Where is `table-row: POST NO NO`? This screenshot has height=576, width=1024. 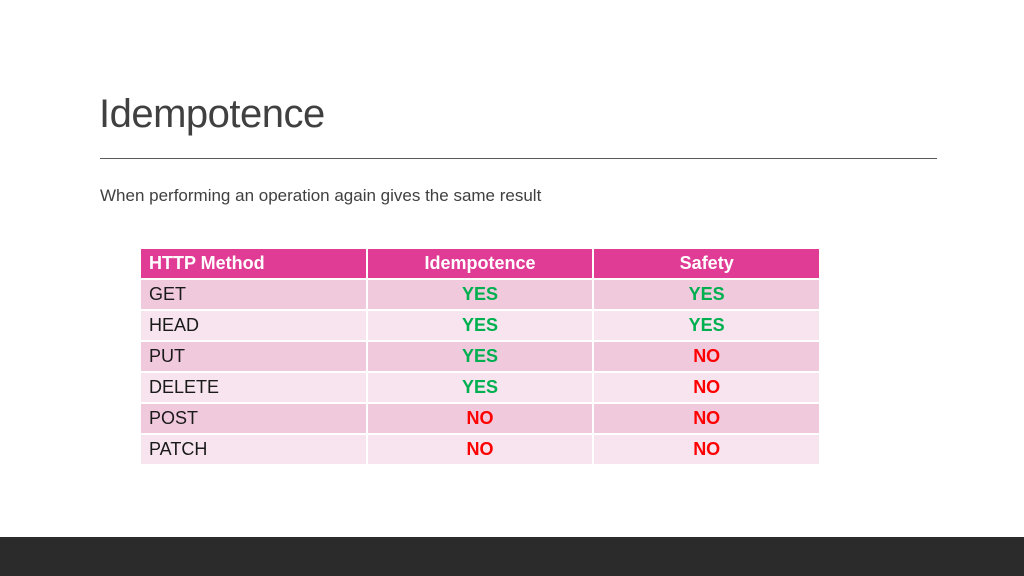 table-row: POST NO NO is located at coordinates (480, 418).